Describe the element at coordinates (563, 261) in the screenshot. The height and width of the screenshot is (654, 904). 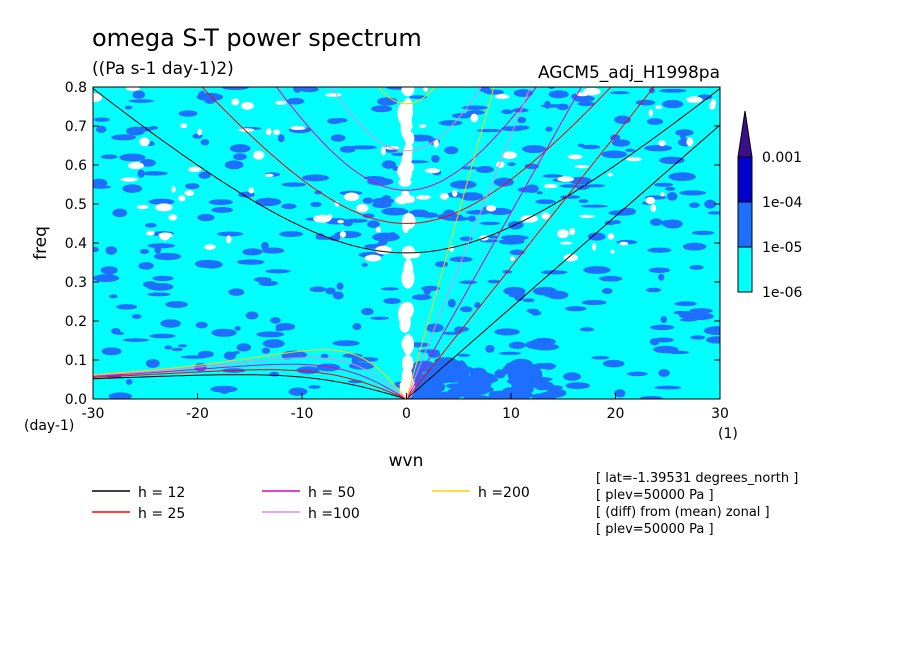
I see `kelvin-wave-curve` at that location.